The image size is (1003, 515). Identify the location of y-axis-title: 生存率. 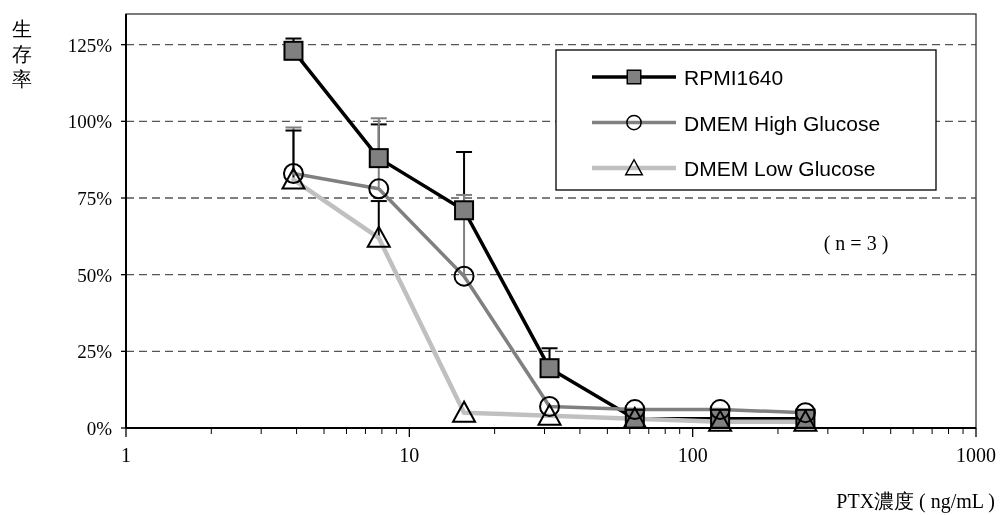
(22, 54).